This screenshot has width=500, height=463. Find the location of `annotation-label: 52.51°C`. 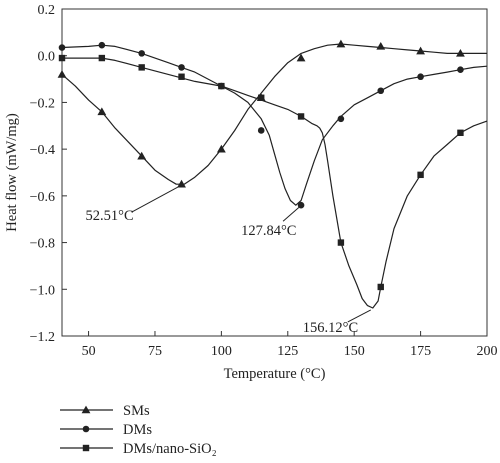

annotation-label: 52.51°C is located at coordinates (110, 216).